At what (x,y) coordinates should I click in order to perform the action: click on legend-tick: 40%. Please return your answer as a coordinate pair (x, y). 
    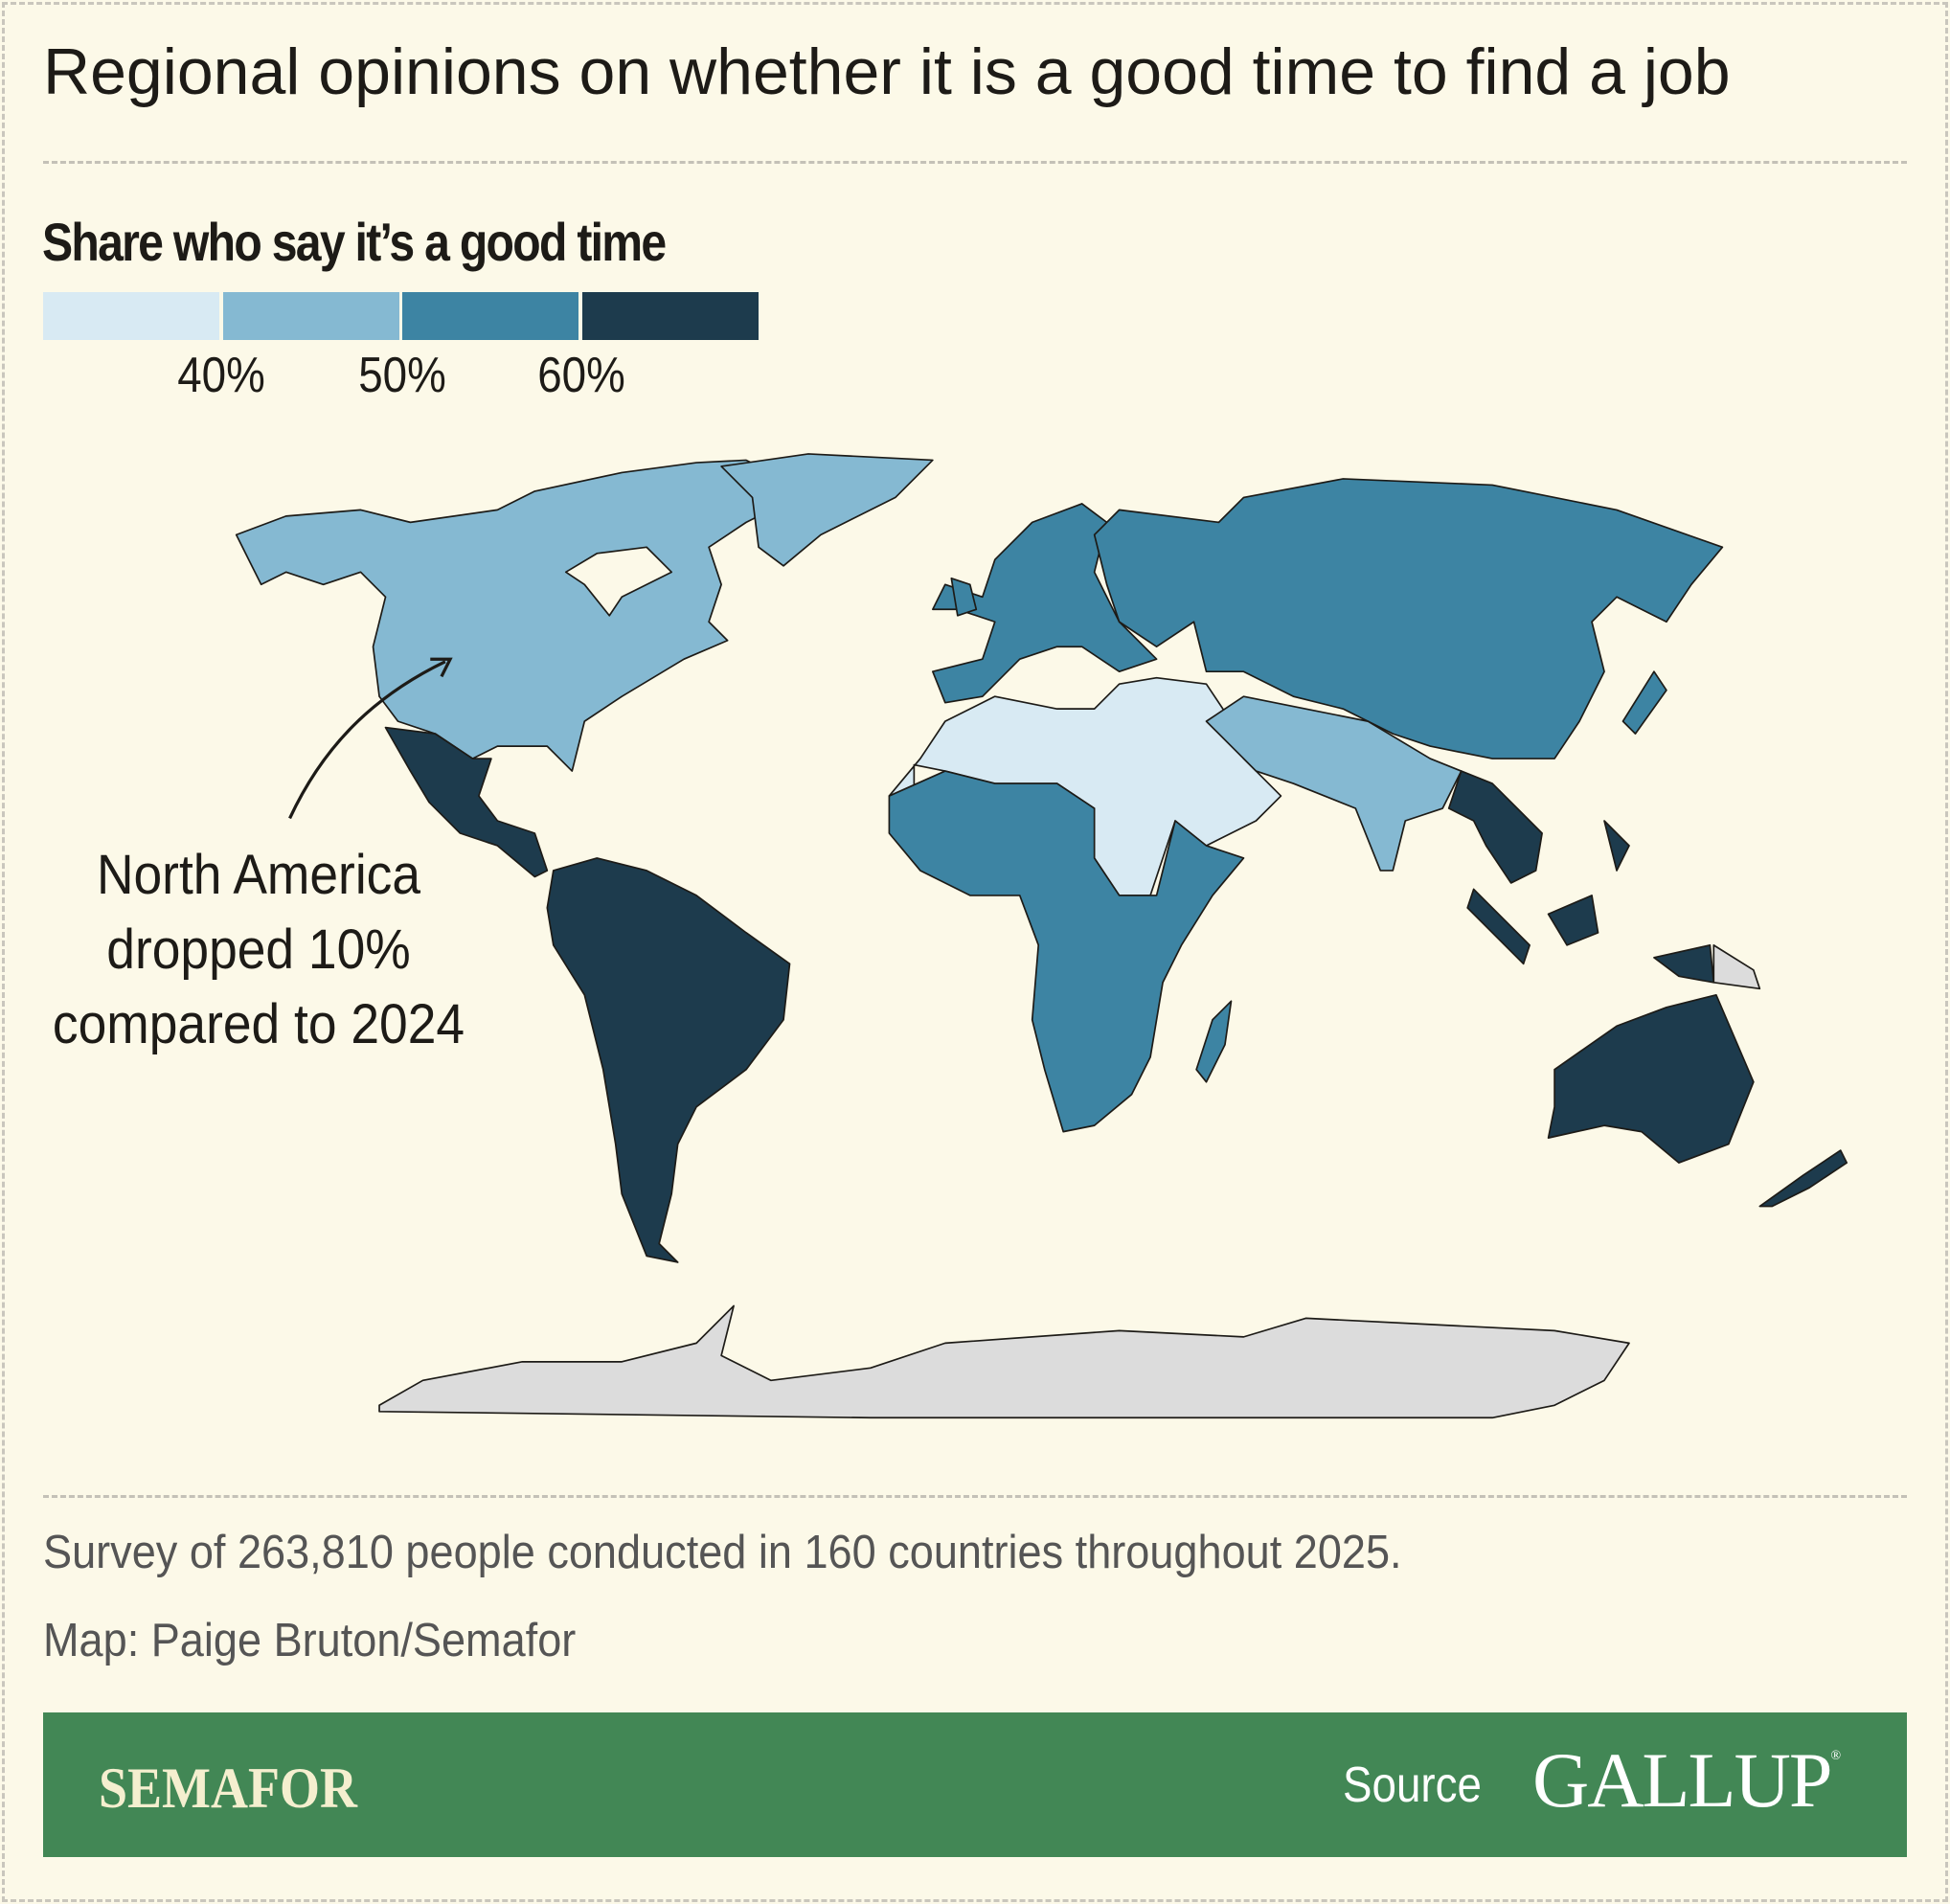
    Looking at the image, I should click on (221, 375).